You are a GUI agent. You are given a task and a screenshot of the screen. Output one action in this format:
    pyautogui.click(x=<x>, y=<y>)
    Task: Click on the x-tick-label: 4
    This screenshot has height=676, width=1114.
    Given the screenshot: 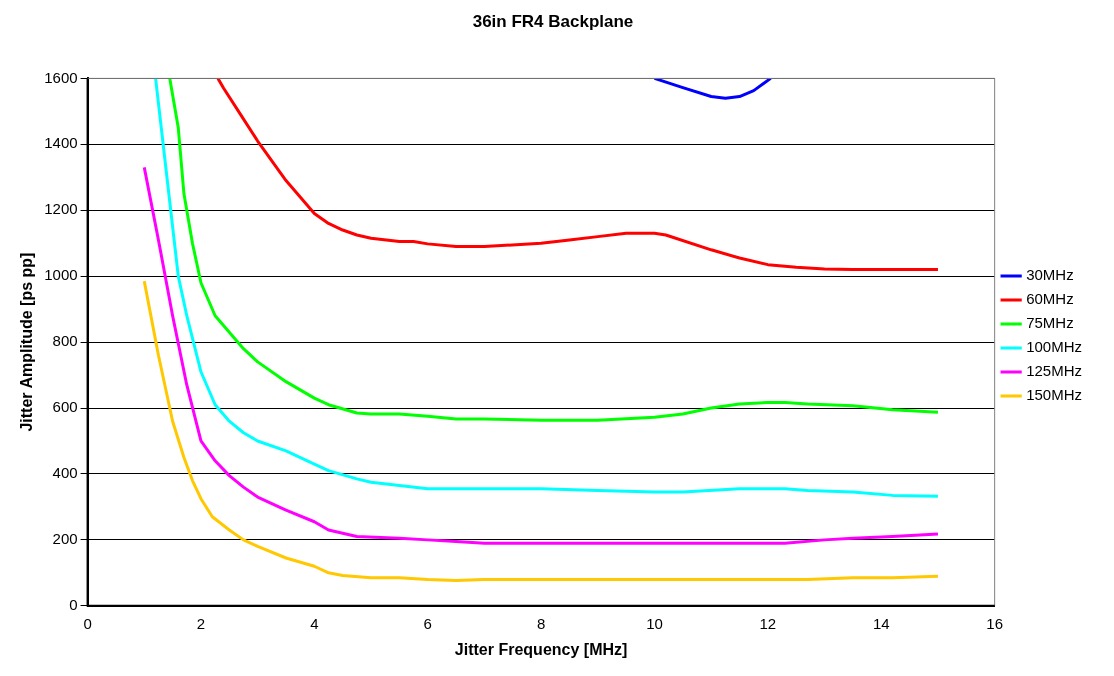 What is the action you would take?
    pyautogui.click(x=314, y=623)
    